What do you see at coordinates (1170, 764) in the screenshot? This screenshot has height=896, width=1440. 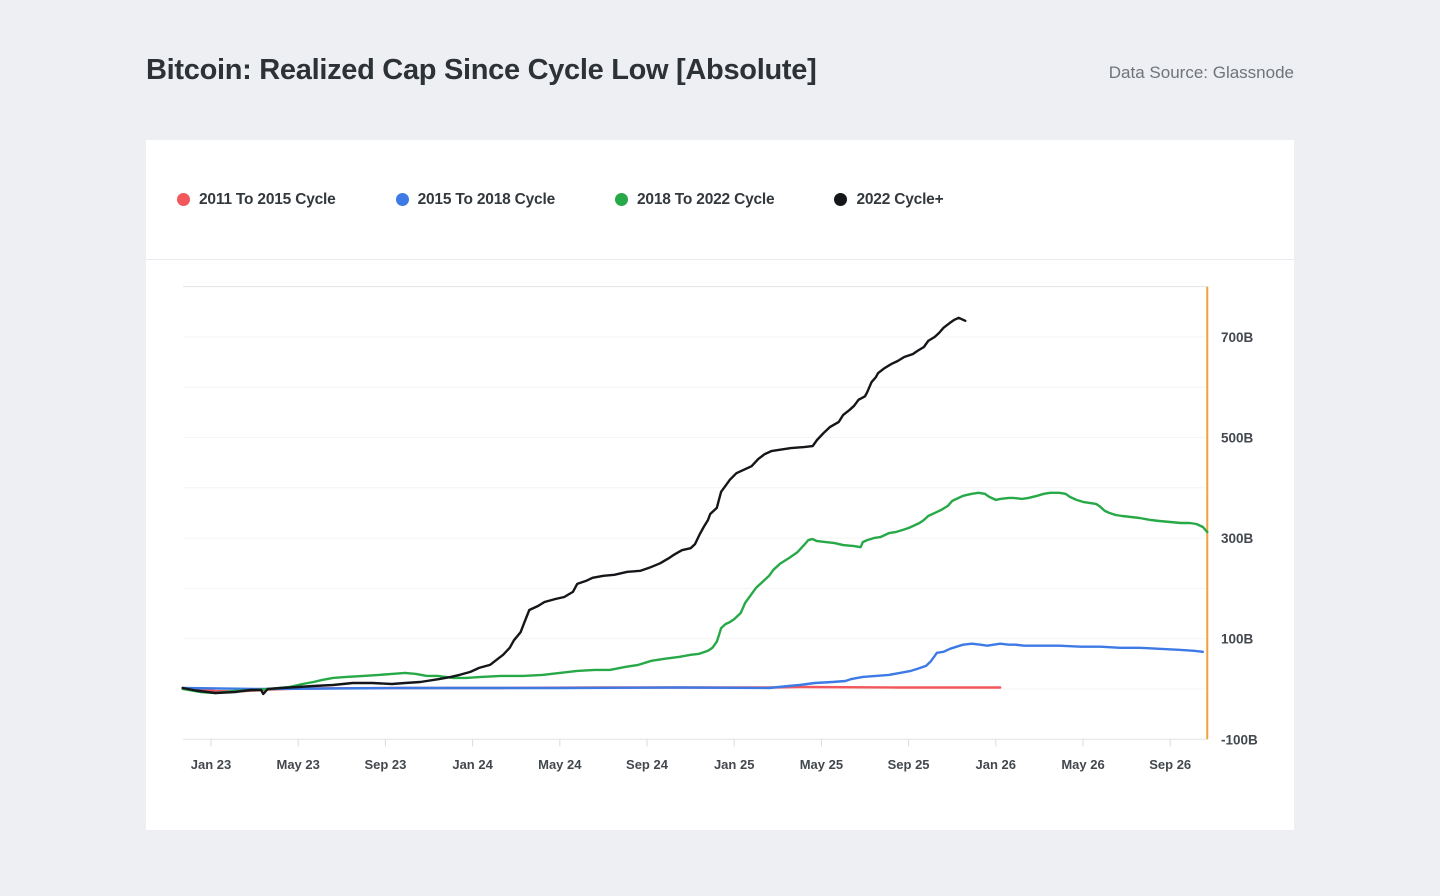 I see `x-axis-label: Sep 26` at bounding box center [1170, 764].